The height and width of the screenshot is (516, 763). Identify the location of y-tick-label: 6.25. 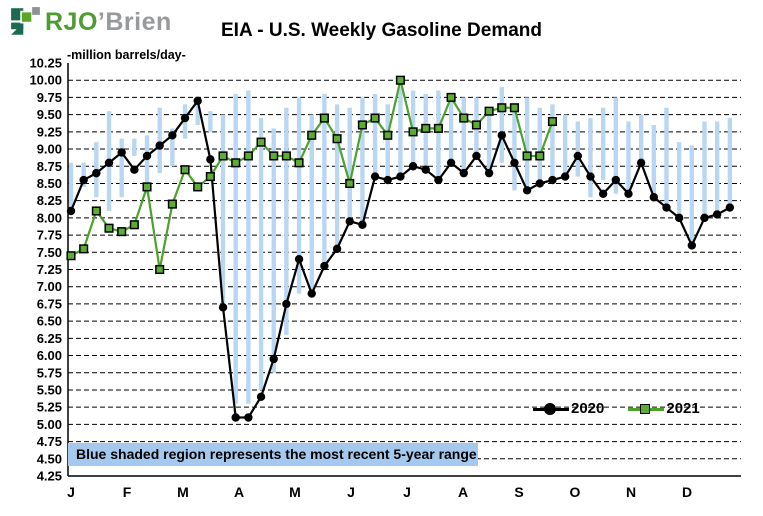
(49, 338).